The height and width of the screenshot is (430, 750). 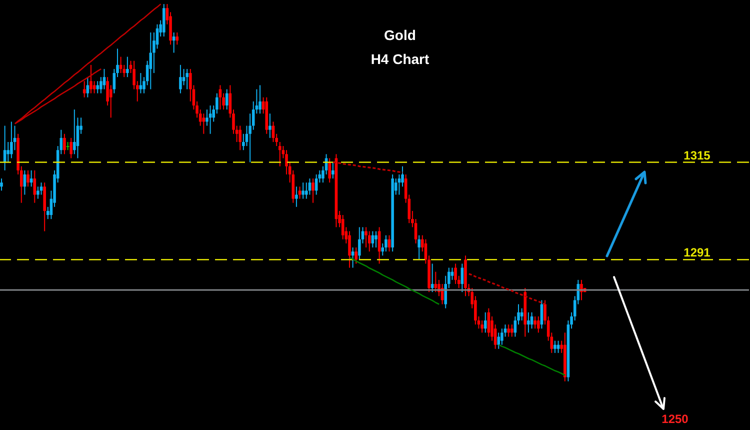 I want to click on text: Gold, so click(x=400, y=35).